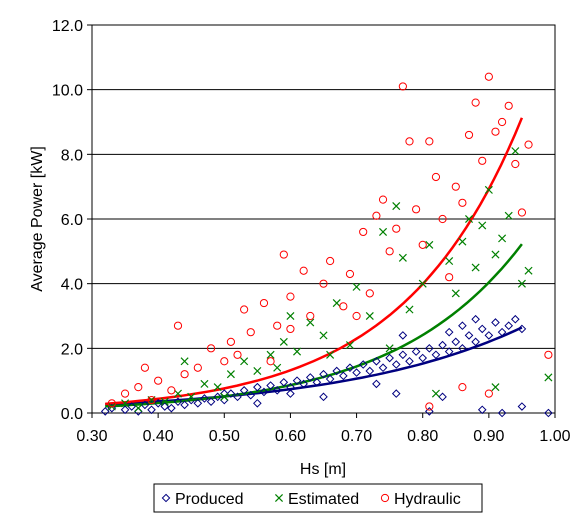  What do you see at coordinates (72, 285) in the screenshot?
I see `y-tick-label: 4.0` at bounding box center [72, 285].